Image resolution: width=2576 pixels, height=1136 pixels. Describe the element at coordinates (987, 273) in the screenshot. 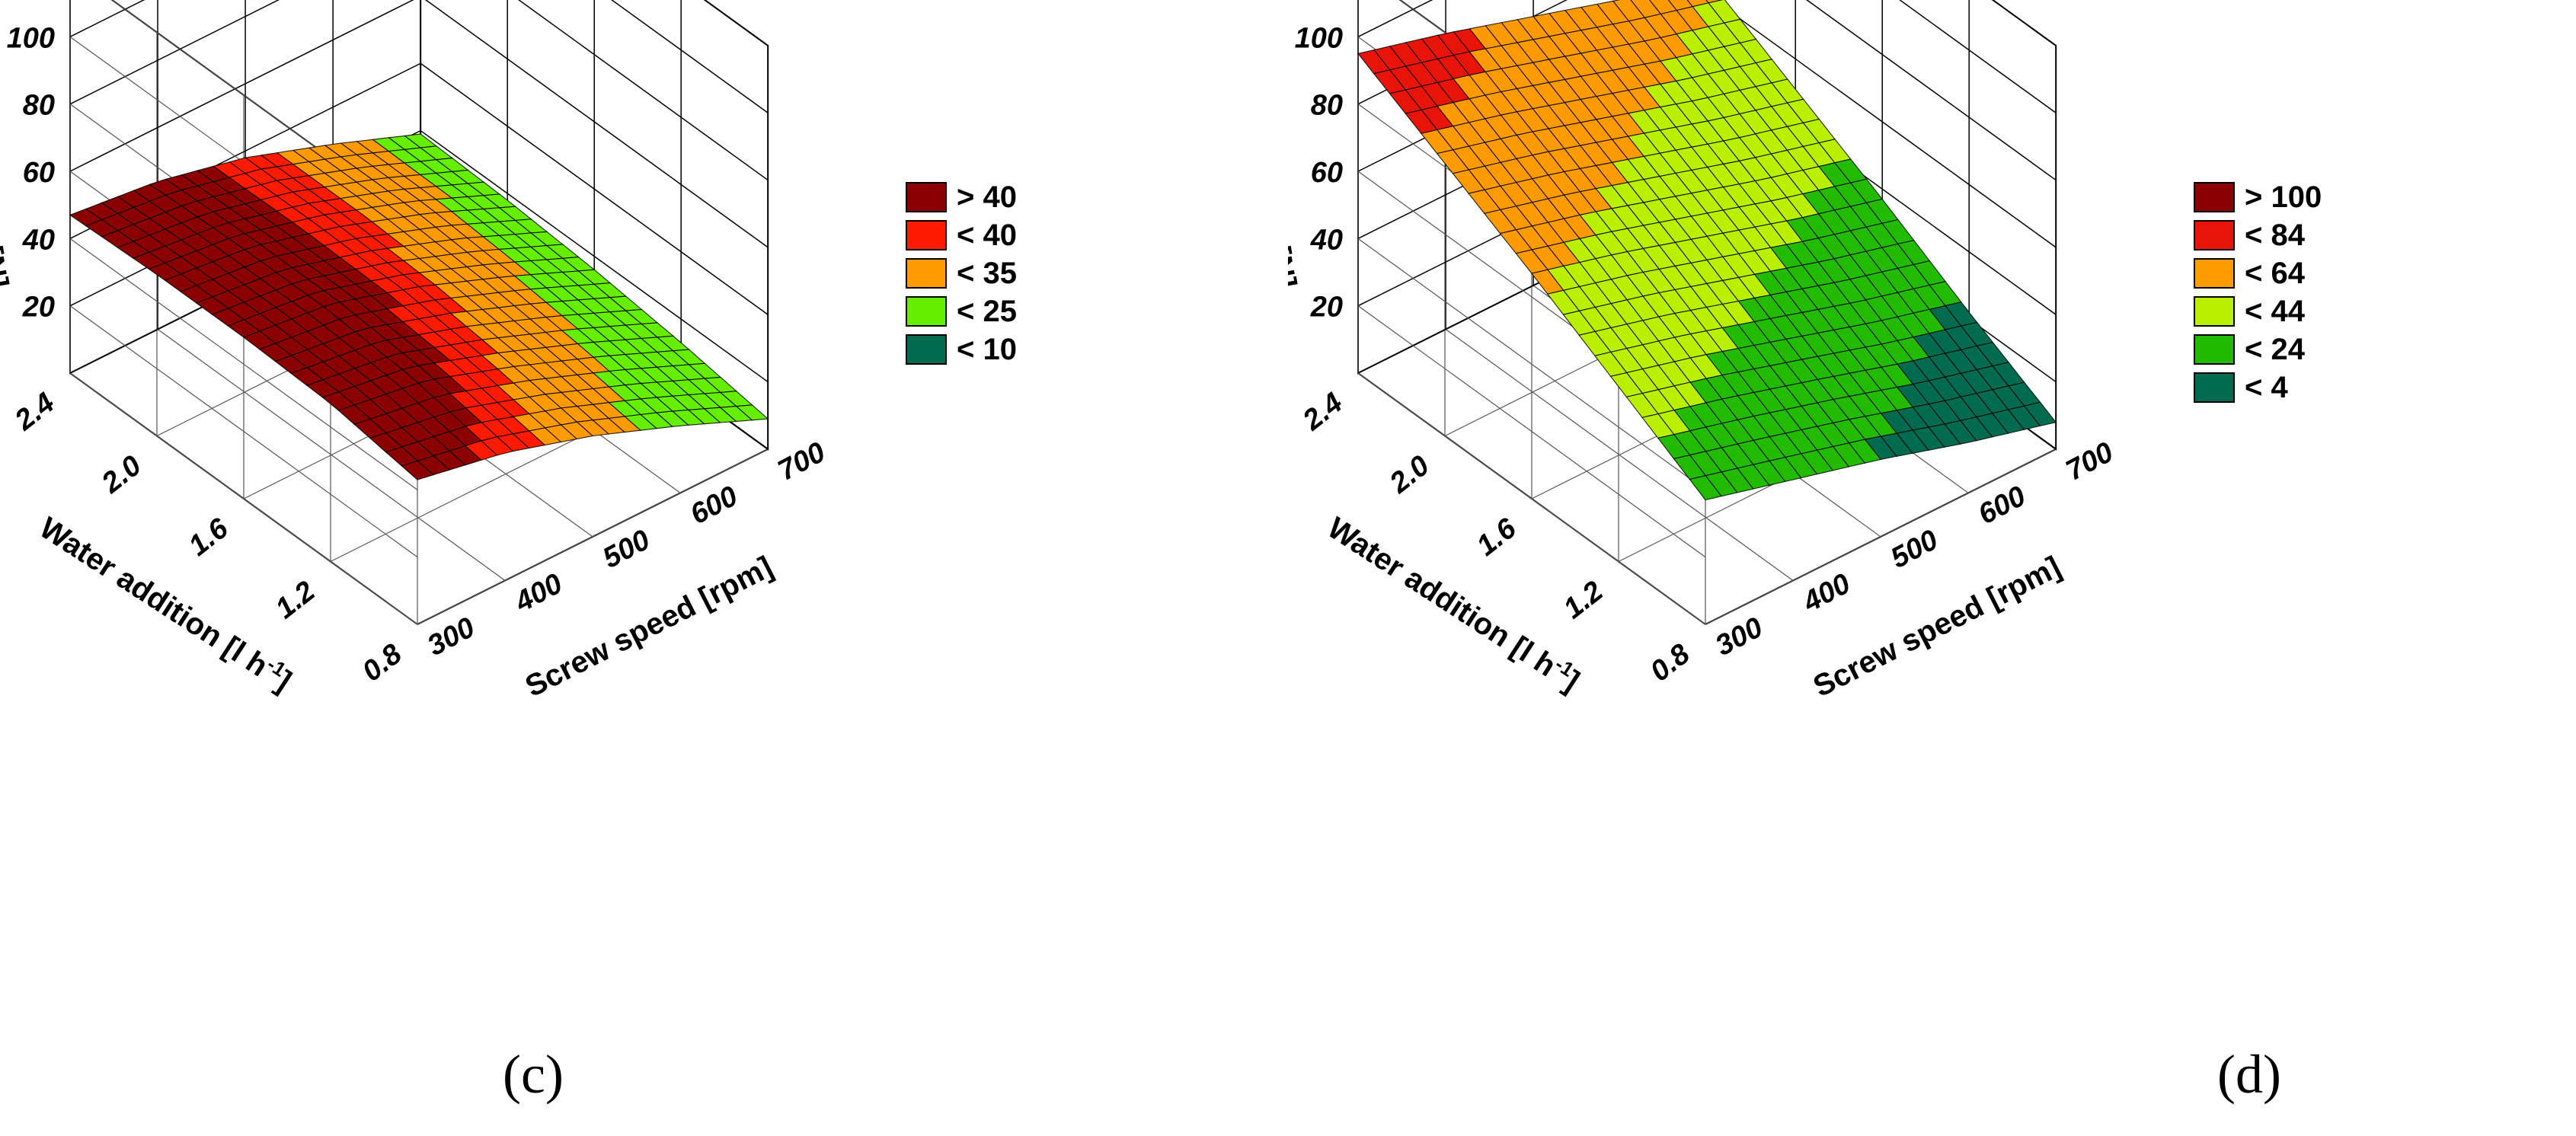

I see `legend-label: < 35` at that location.